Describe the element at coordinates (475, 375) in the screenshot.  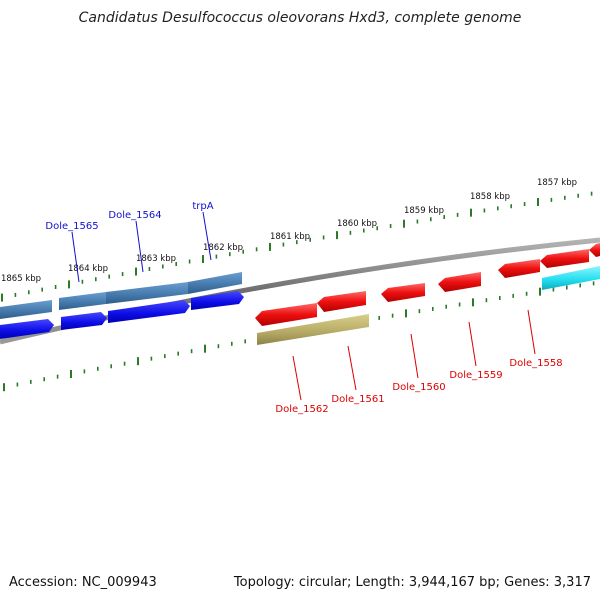
I see `gene-label-dole-1559: Dole_1559` at that location.